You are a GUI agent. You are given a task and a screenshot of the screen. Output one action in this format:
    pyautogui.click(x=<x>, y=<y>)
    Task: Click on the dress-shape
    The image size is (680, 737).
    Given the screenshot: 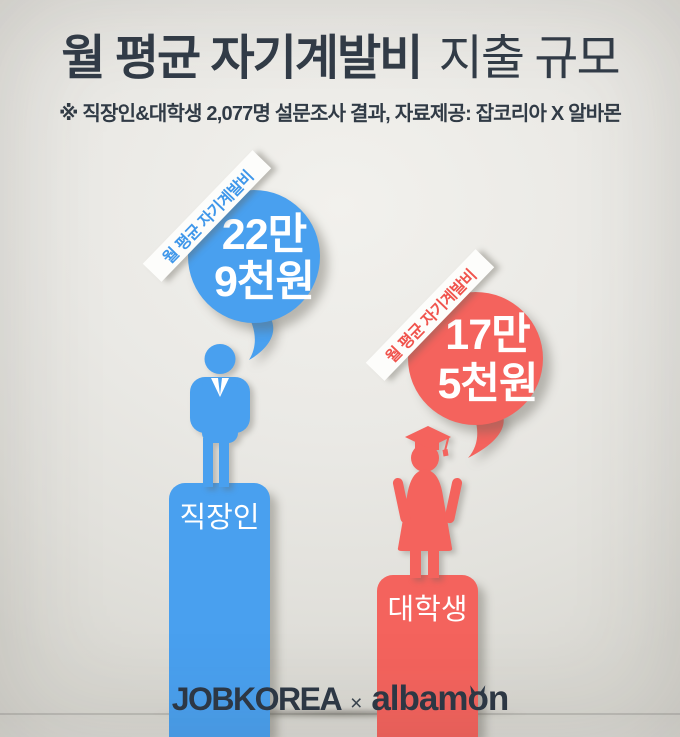 What is the action you would take?
    pyautogui.click(x=425, y=510)
    